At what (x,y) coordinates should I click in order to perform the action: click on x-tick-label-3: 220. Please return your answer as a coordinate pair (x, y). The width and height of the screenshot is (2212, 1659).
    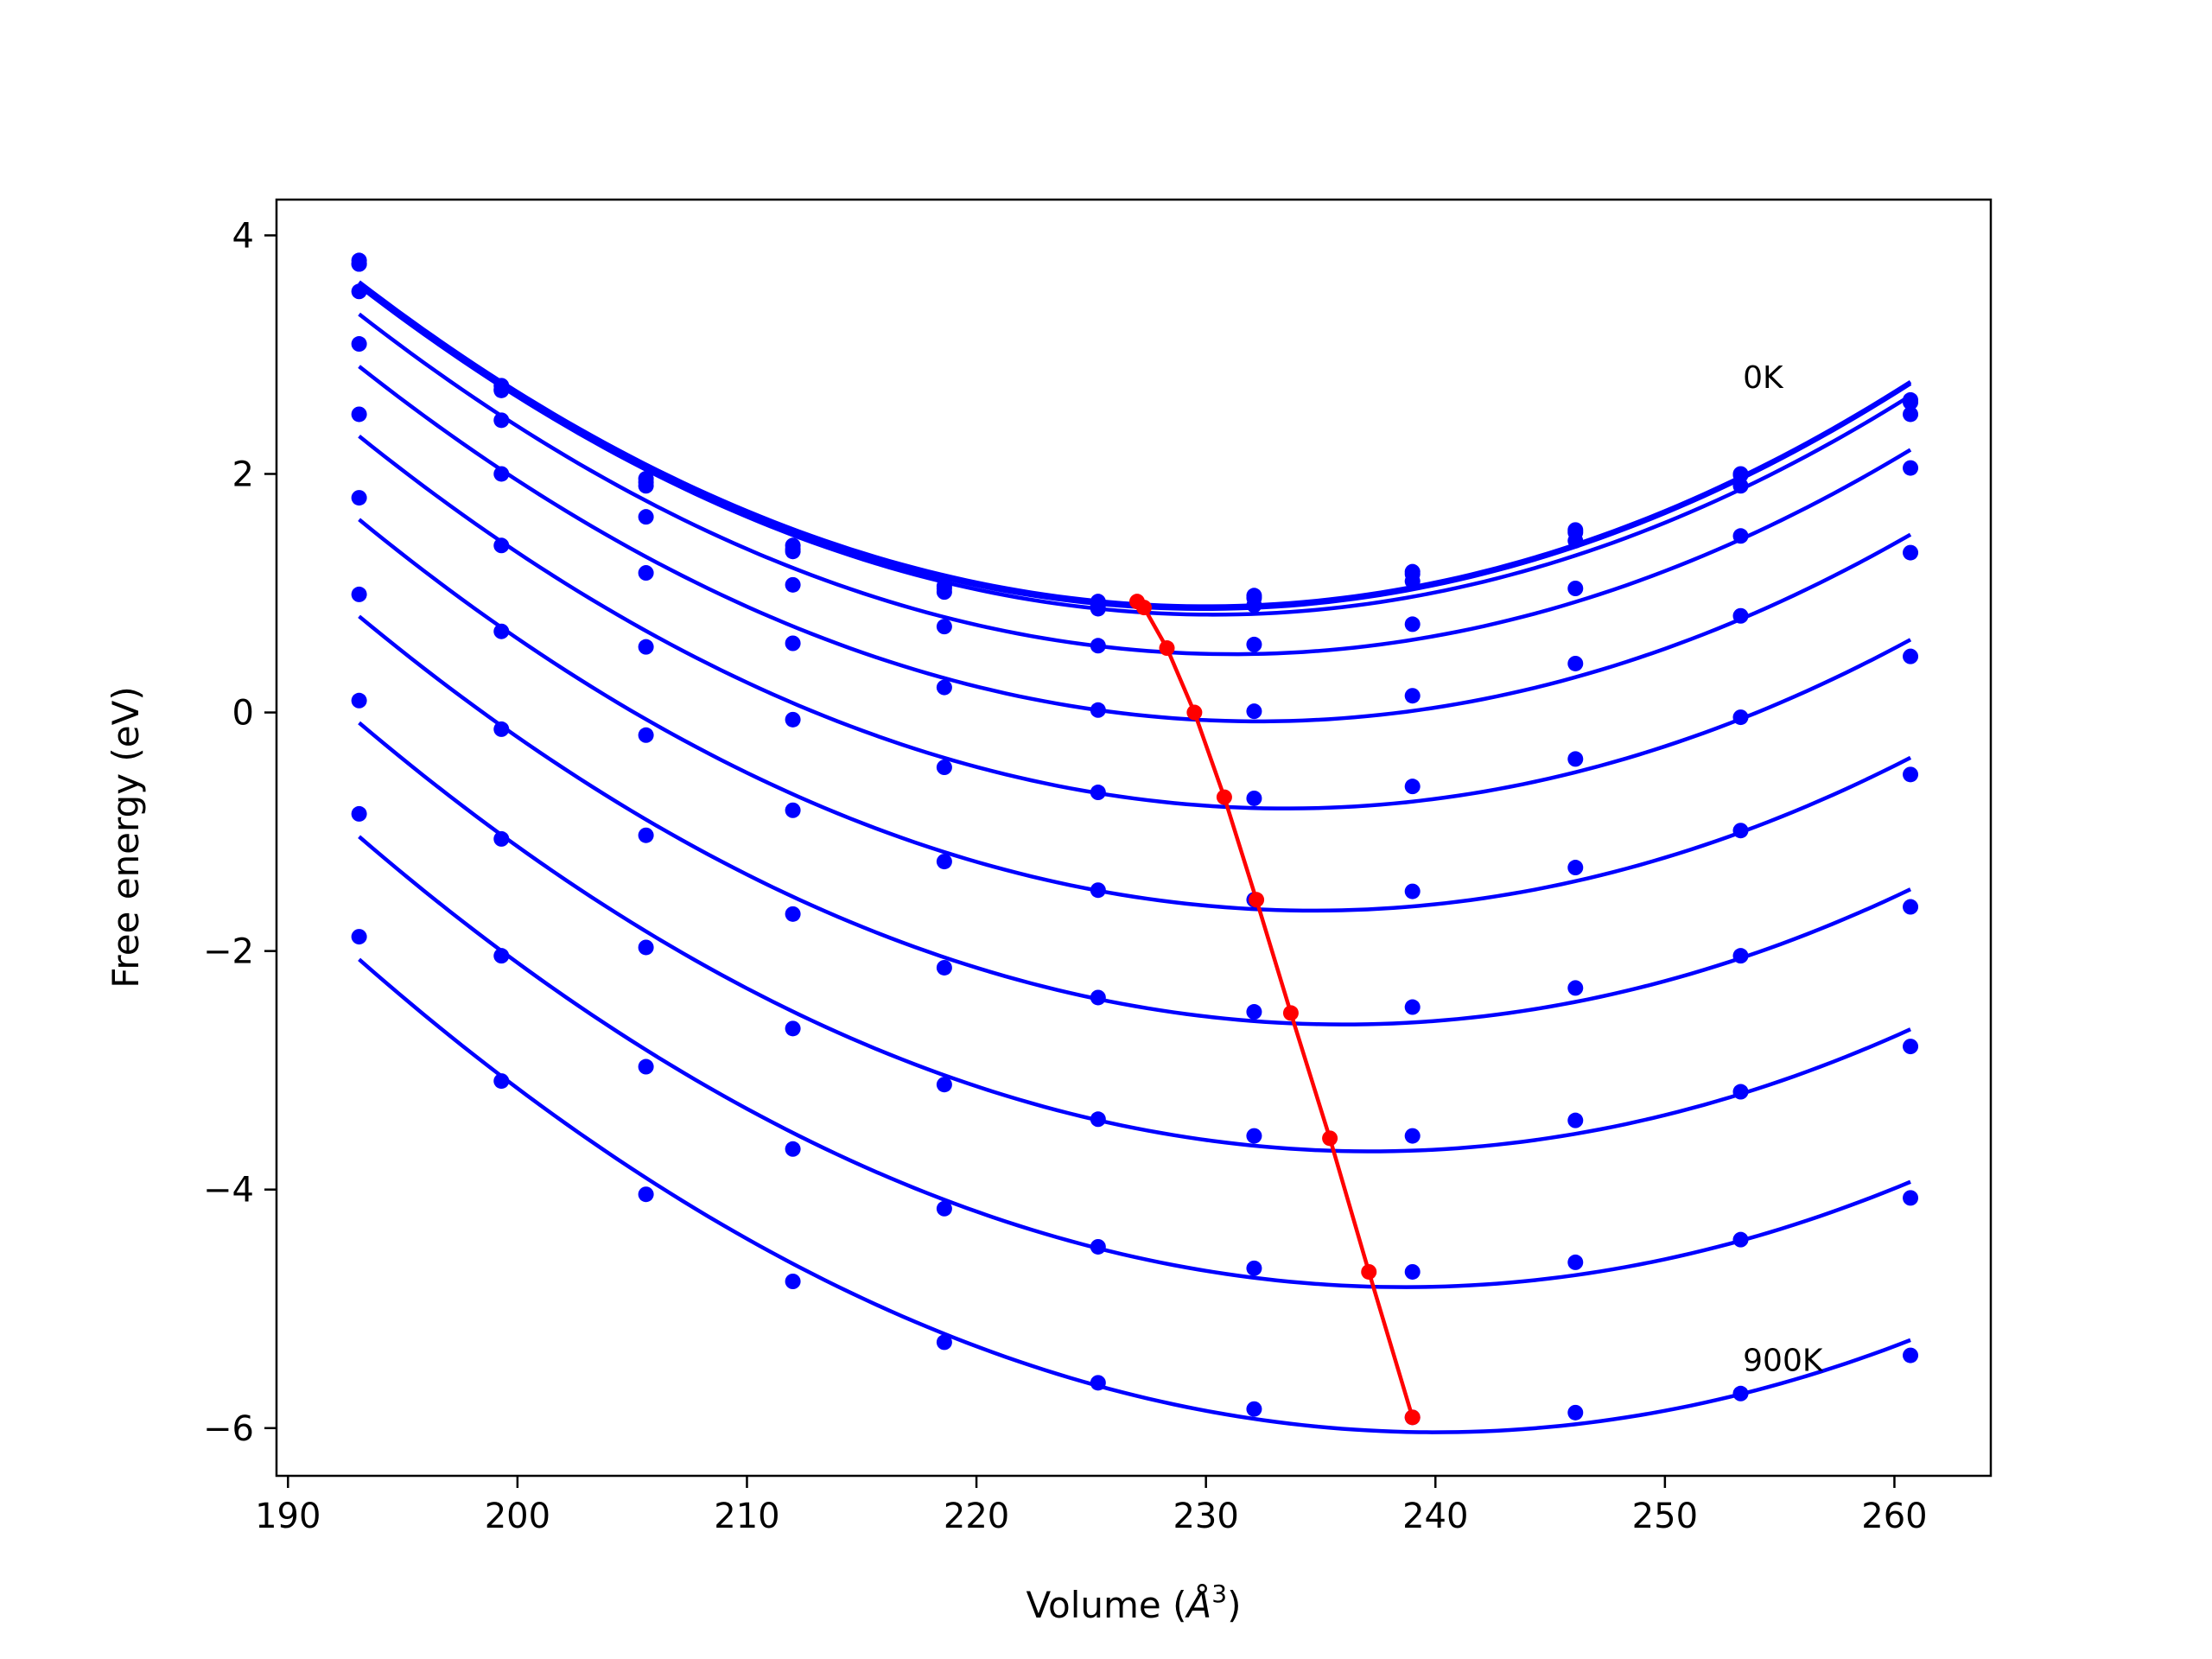
    Looking at the image, I should click on (976, 1516).